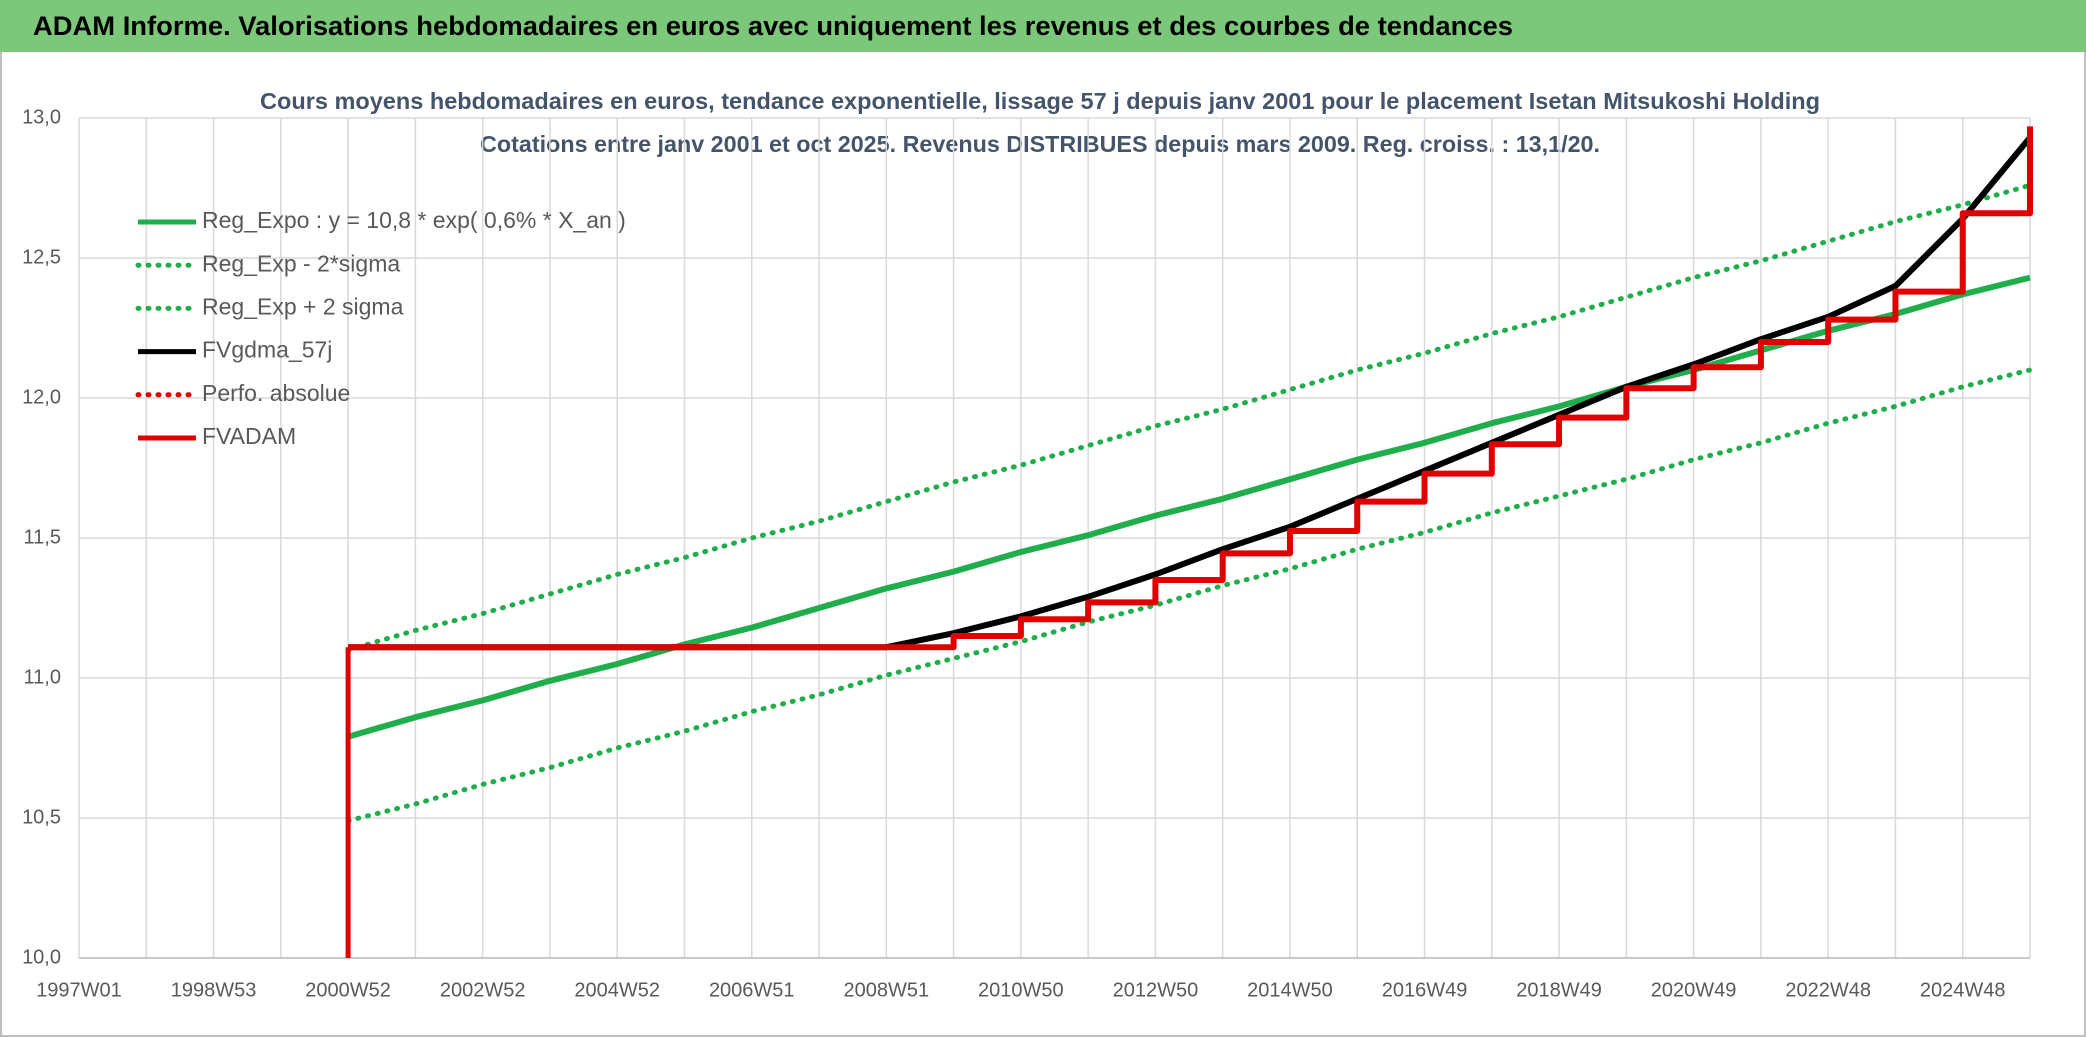 The height and width of the screenshot is (1037, 2086). What do you see at coordinates (276, 393) in the screenshot?
I see `legend-label: Perfo. absolue` at bounding box center [276, 393].